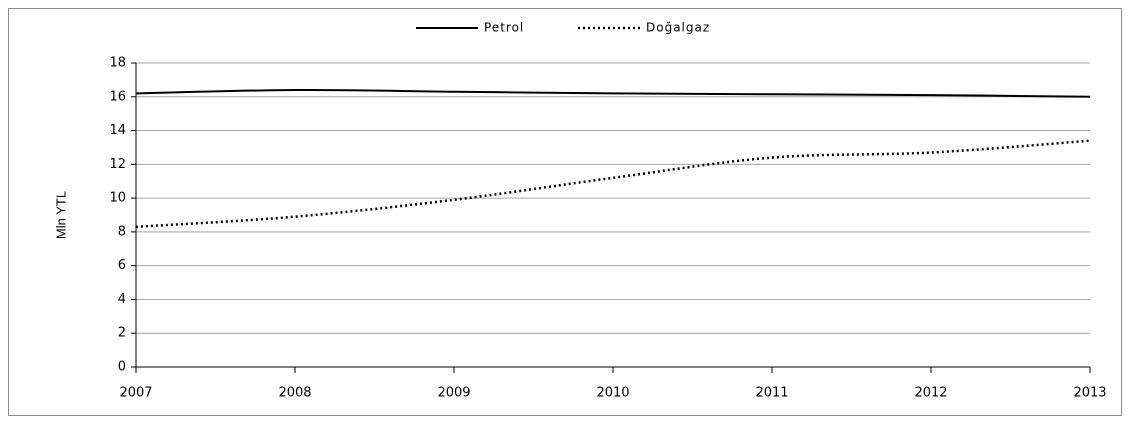 Image resolution: width=1131 pixels, height=421 pixels. Describe the element at coordinates (117, 96) in the screenshot. I see `y-tick-label: 16` at that location.